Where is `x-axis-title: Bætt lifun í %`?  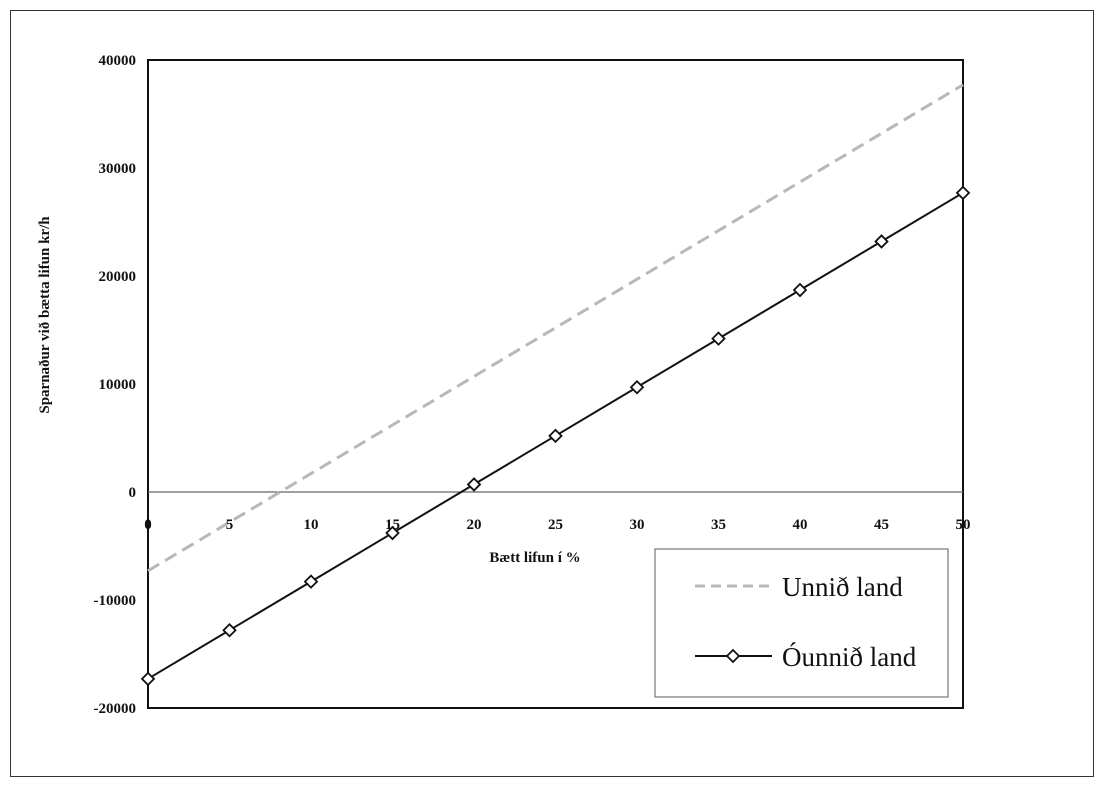
x-axis-title: Bætt lifun í % is located at coordinates (534, 558).